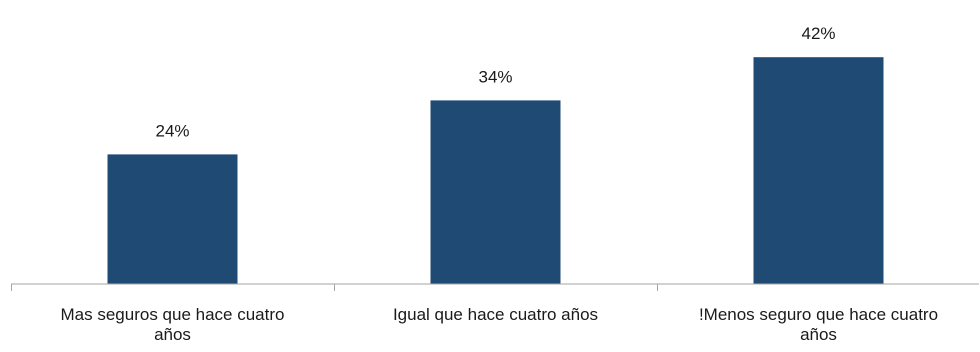 The width and height of the screenshot is (980, 352). I want to click on data-label-3: 42%, so click(818, 33).